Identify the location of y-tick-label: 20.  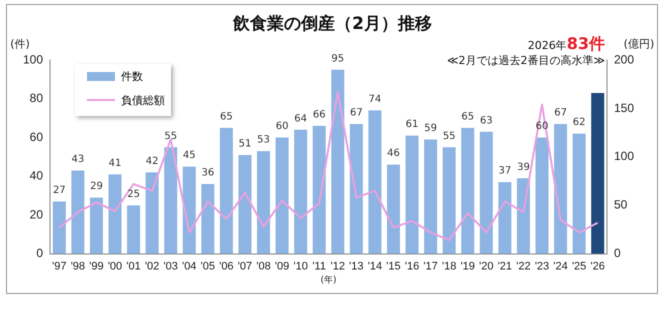
(37, 214).